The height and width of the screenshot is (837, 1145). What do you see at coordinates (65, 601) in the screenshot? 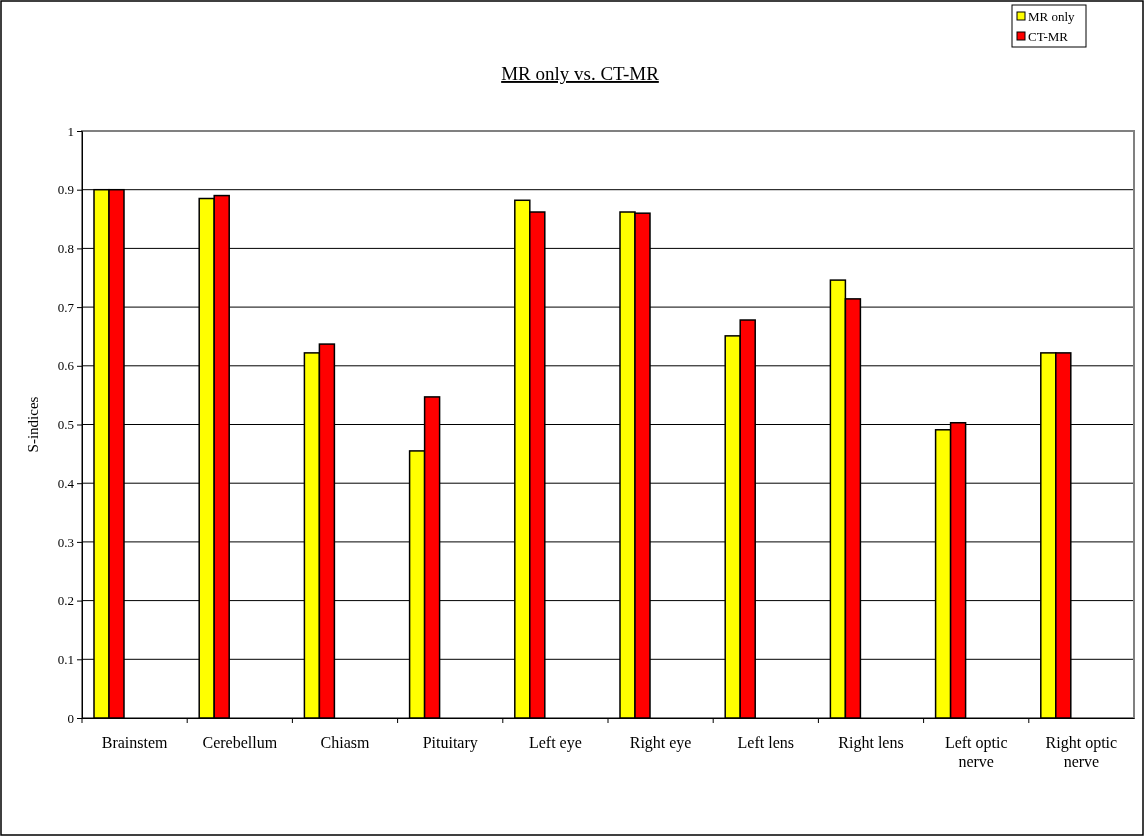
I see `y-tick-label: 0.2` at bounding box center [65, 601].